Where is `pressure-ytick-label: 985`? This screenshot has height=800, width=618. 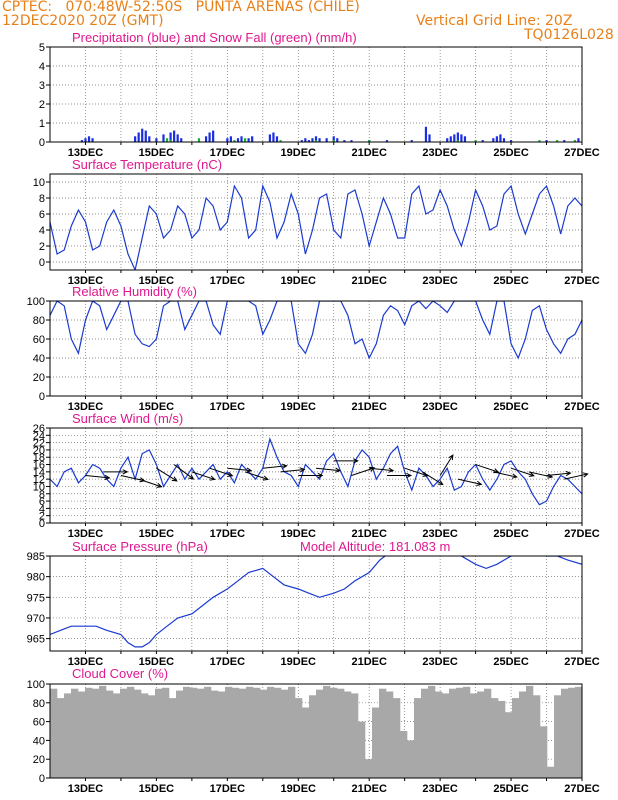
pressure-ytick-label: 985 is located at coordinates (36, 557).